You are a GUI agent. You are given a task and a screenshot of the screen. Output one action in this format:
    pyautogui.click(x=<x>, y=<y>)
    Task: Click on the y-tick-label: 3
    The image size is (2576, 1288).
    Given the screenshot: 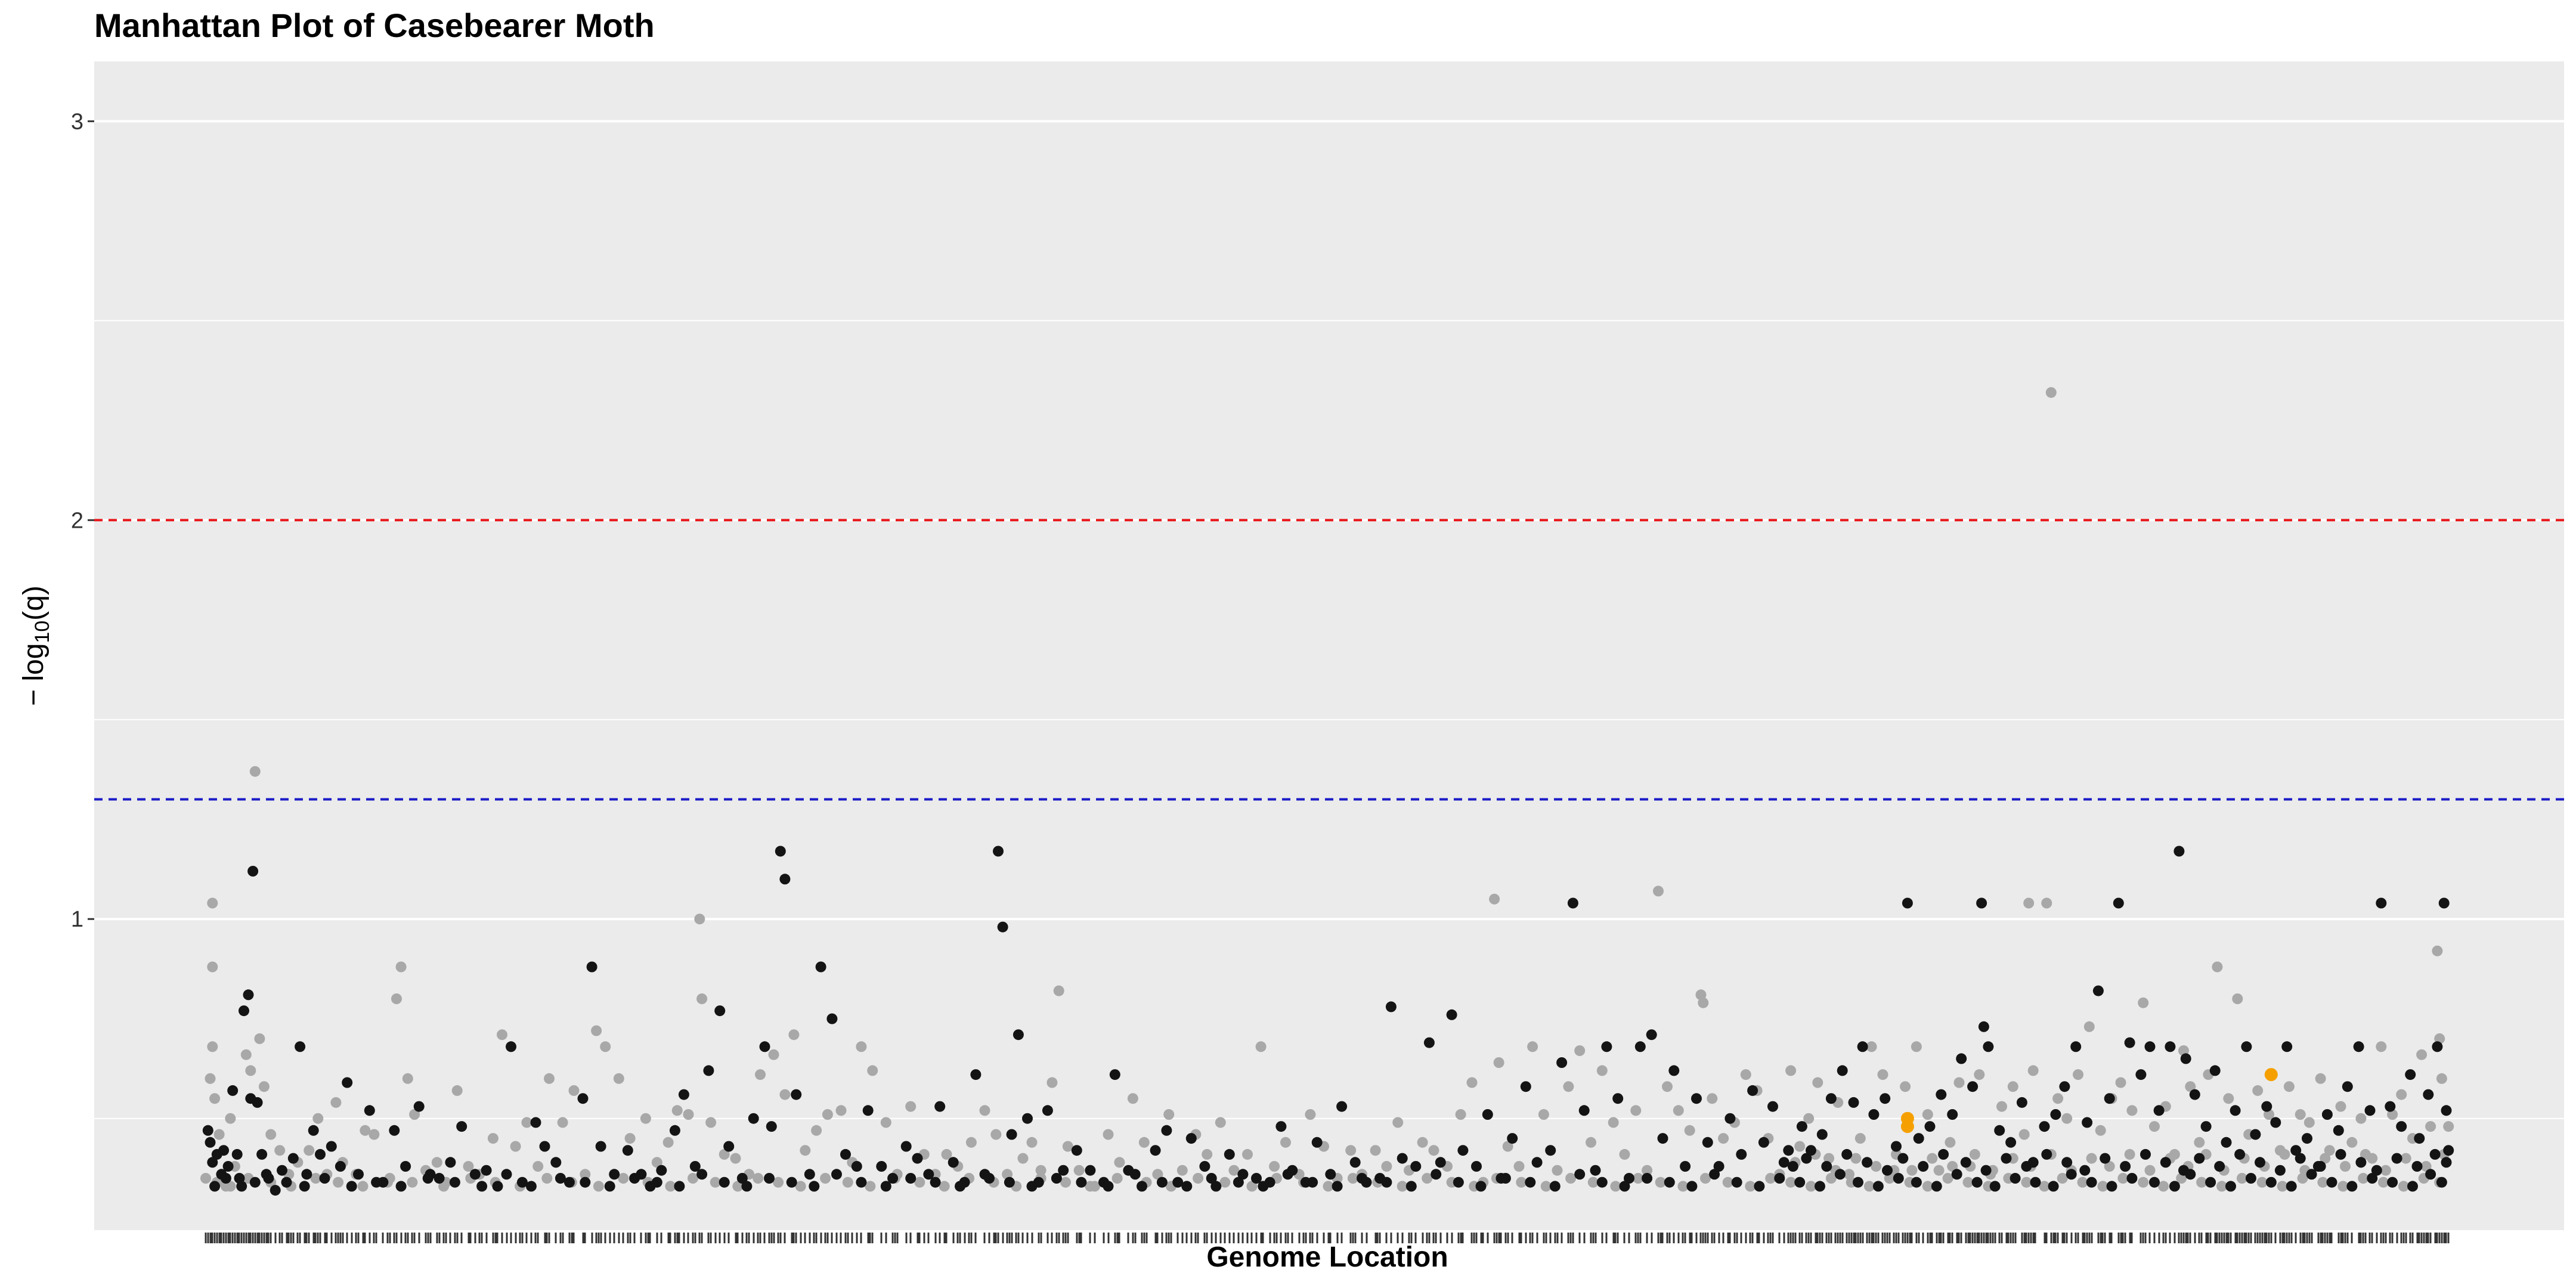 What is the action you would take?
    pyautogui.click(x=77, y=122)
    